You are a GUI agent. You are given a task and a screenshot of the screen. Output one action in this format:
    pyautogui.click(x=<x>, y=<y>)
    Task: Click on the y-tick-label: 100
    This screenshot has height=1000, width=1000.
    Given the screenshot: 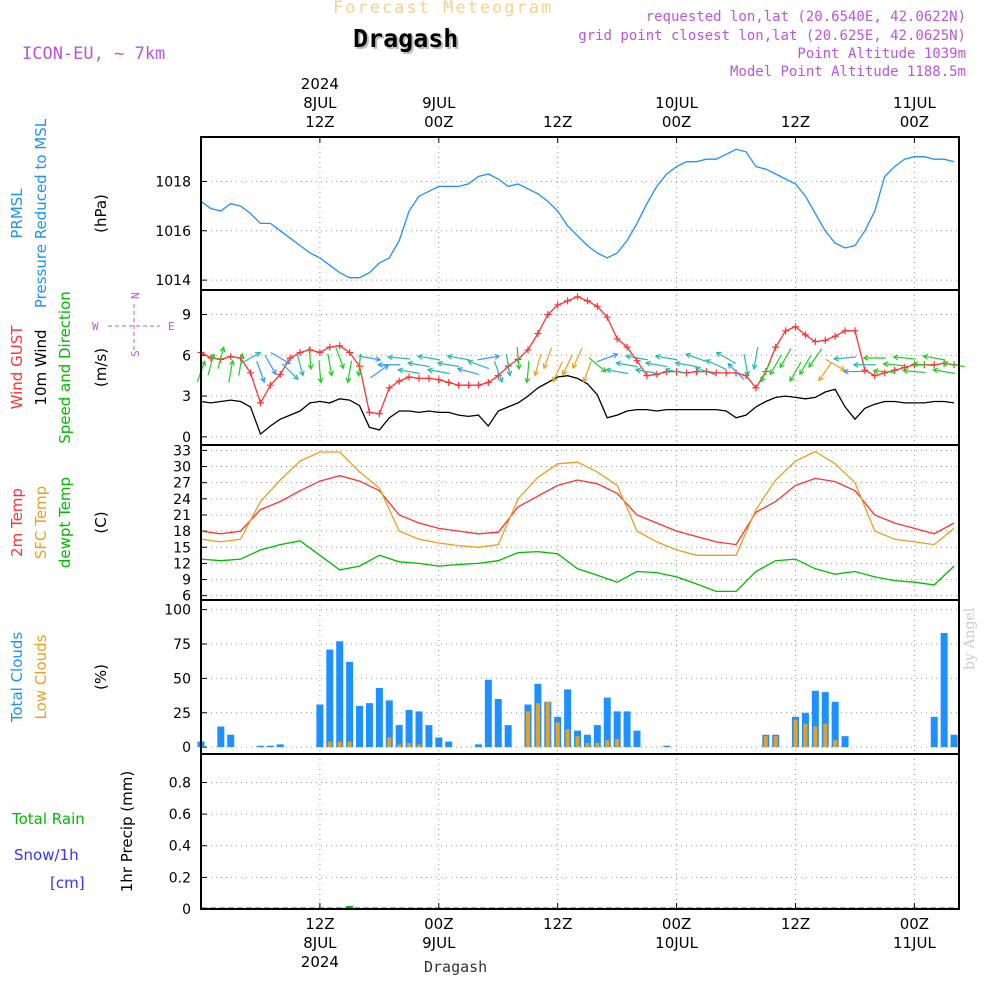 What is the action you would take?
    pyautogui.click(x=177, y=611)
    